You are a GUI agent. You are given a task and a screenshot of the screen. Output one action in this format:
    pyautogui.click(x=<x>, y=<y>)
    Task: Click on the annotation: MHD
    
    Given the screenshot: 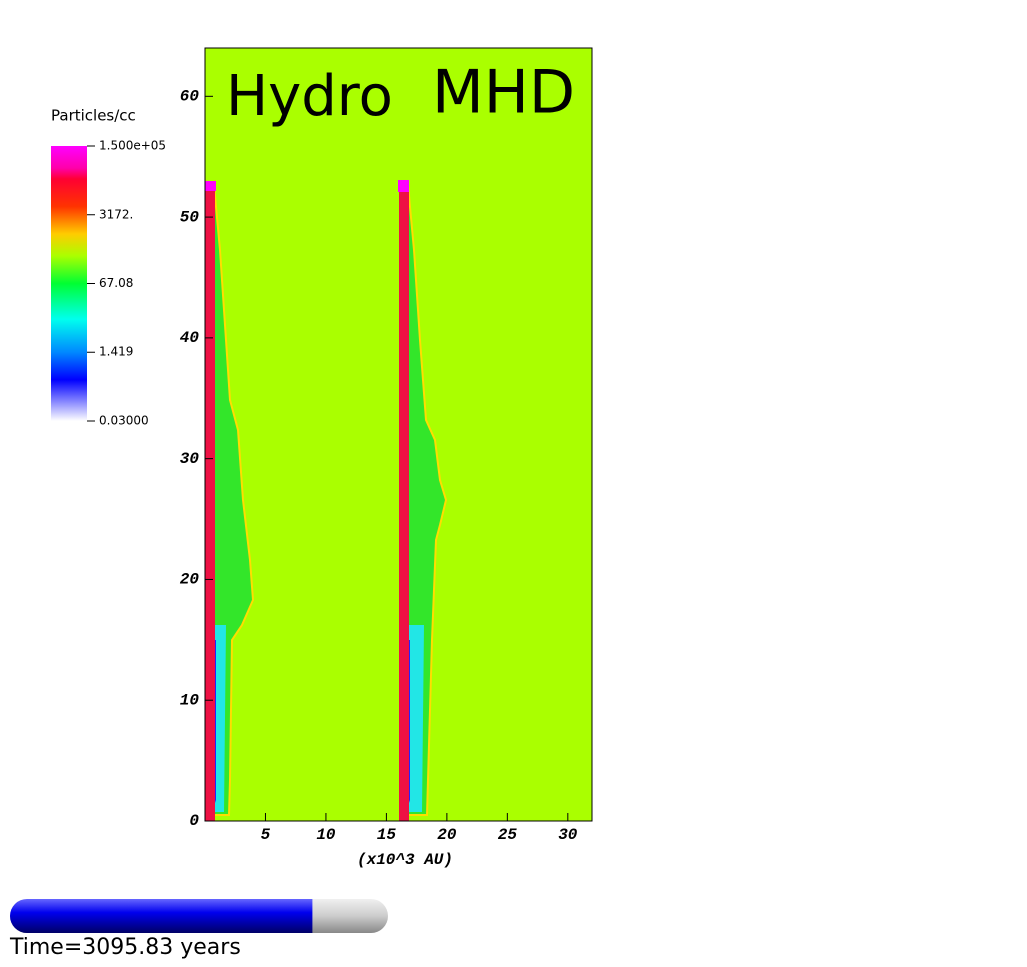 What is the action you would take?
    pyautogui.click(x=503, y=93)
    